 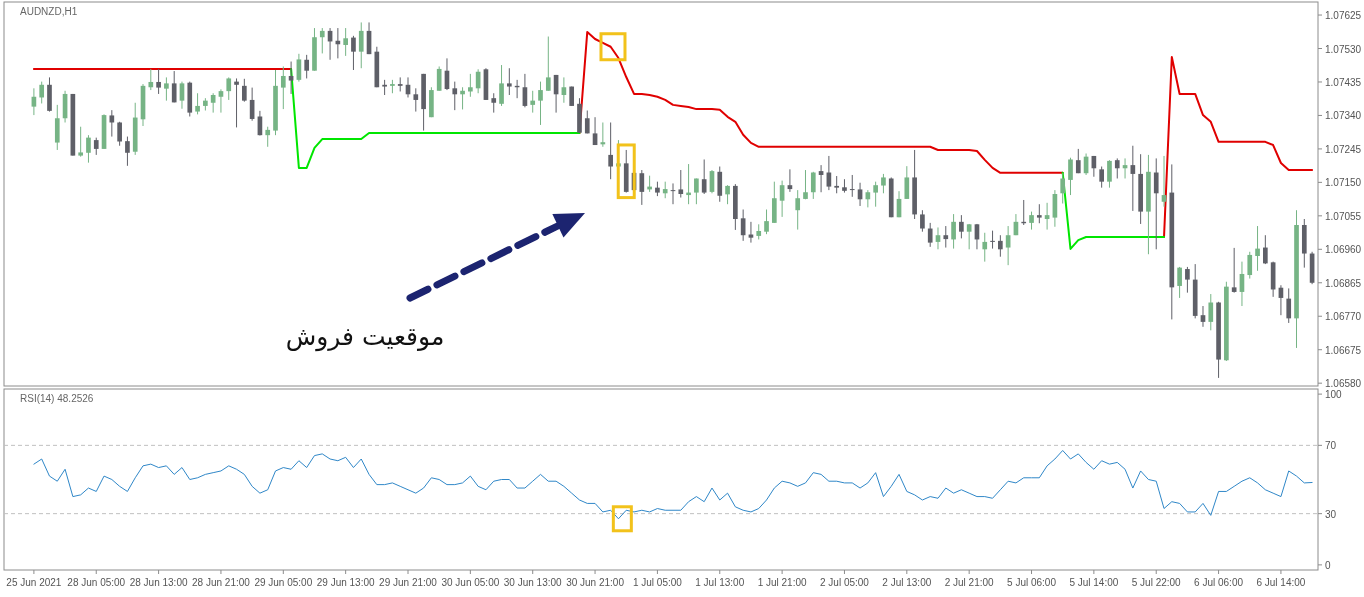 I want to click on x-tick-label: 2 Jul 21:00, so click(x=969, y=582).